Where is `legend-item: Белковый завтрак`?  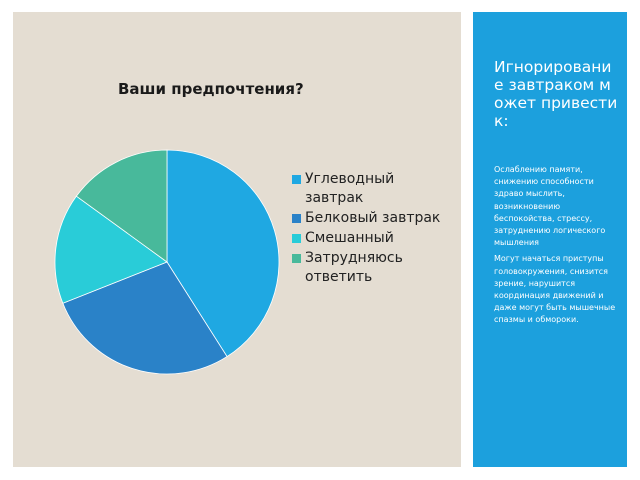
legend-item: Белковый завтрак is located at coordinates (367, 218).